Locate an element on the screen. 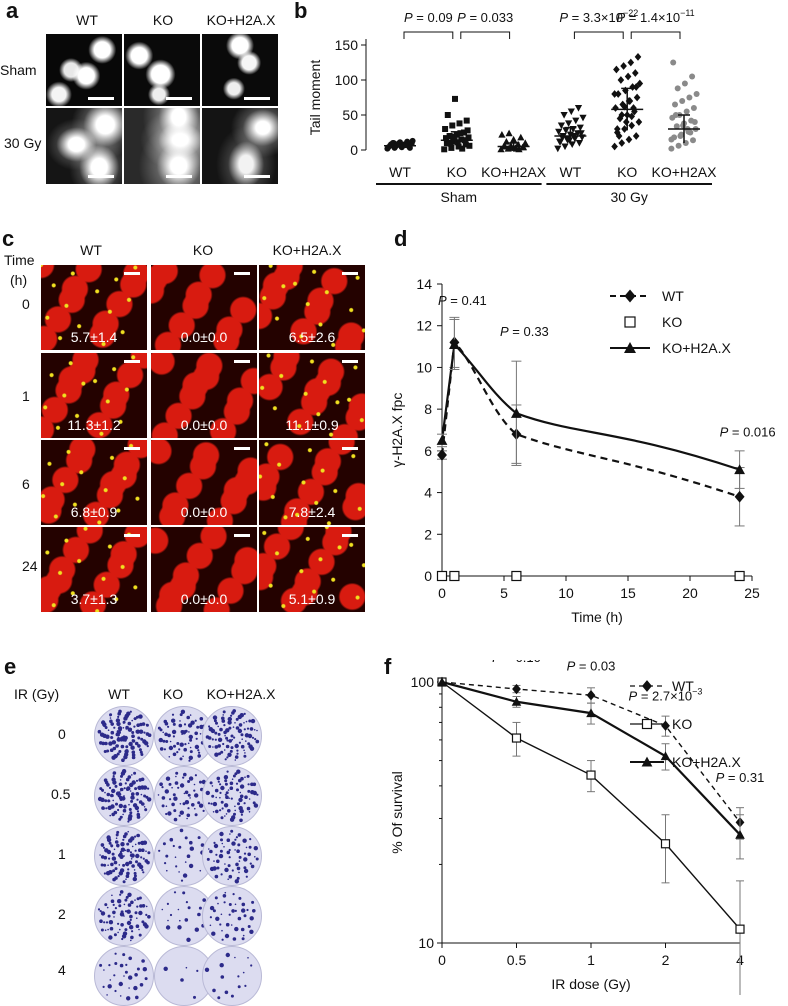  panel-c-unit-label: (h) is located at coordinates (19, 280).